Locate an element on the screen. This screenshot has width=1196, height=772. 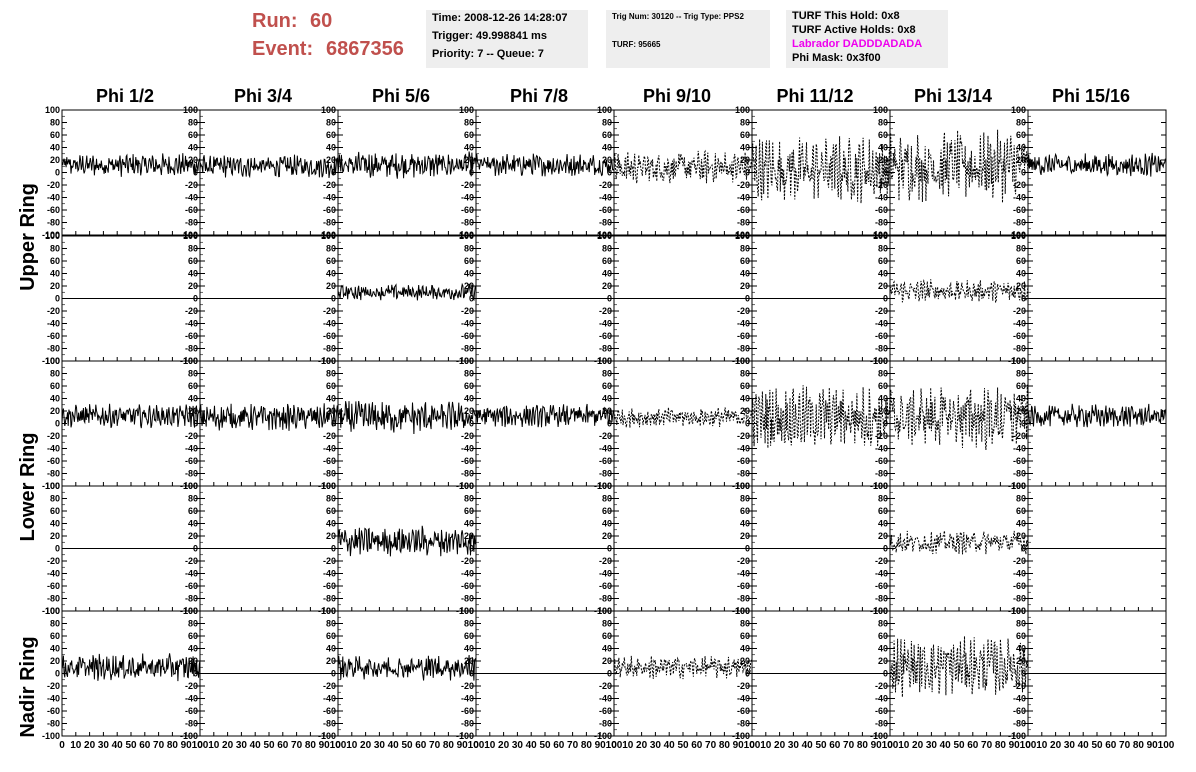
x-tick-label: 20 is located at coordinates (504, 745).